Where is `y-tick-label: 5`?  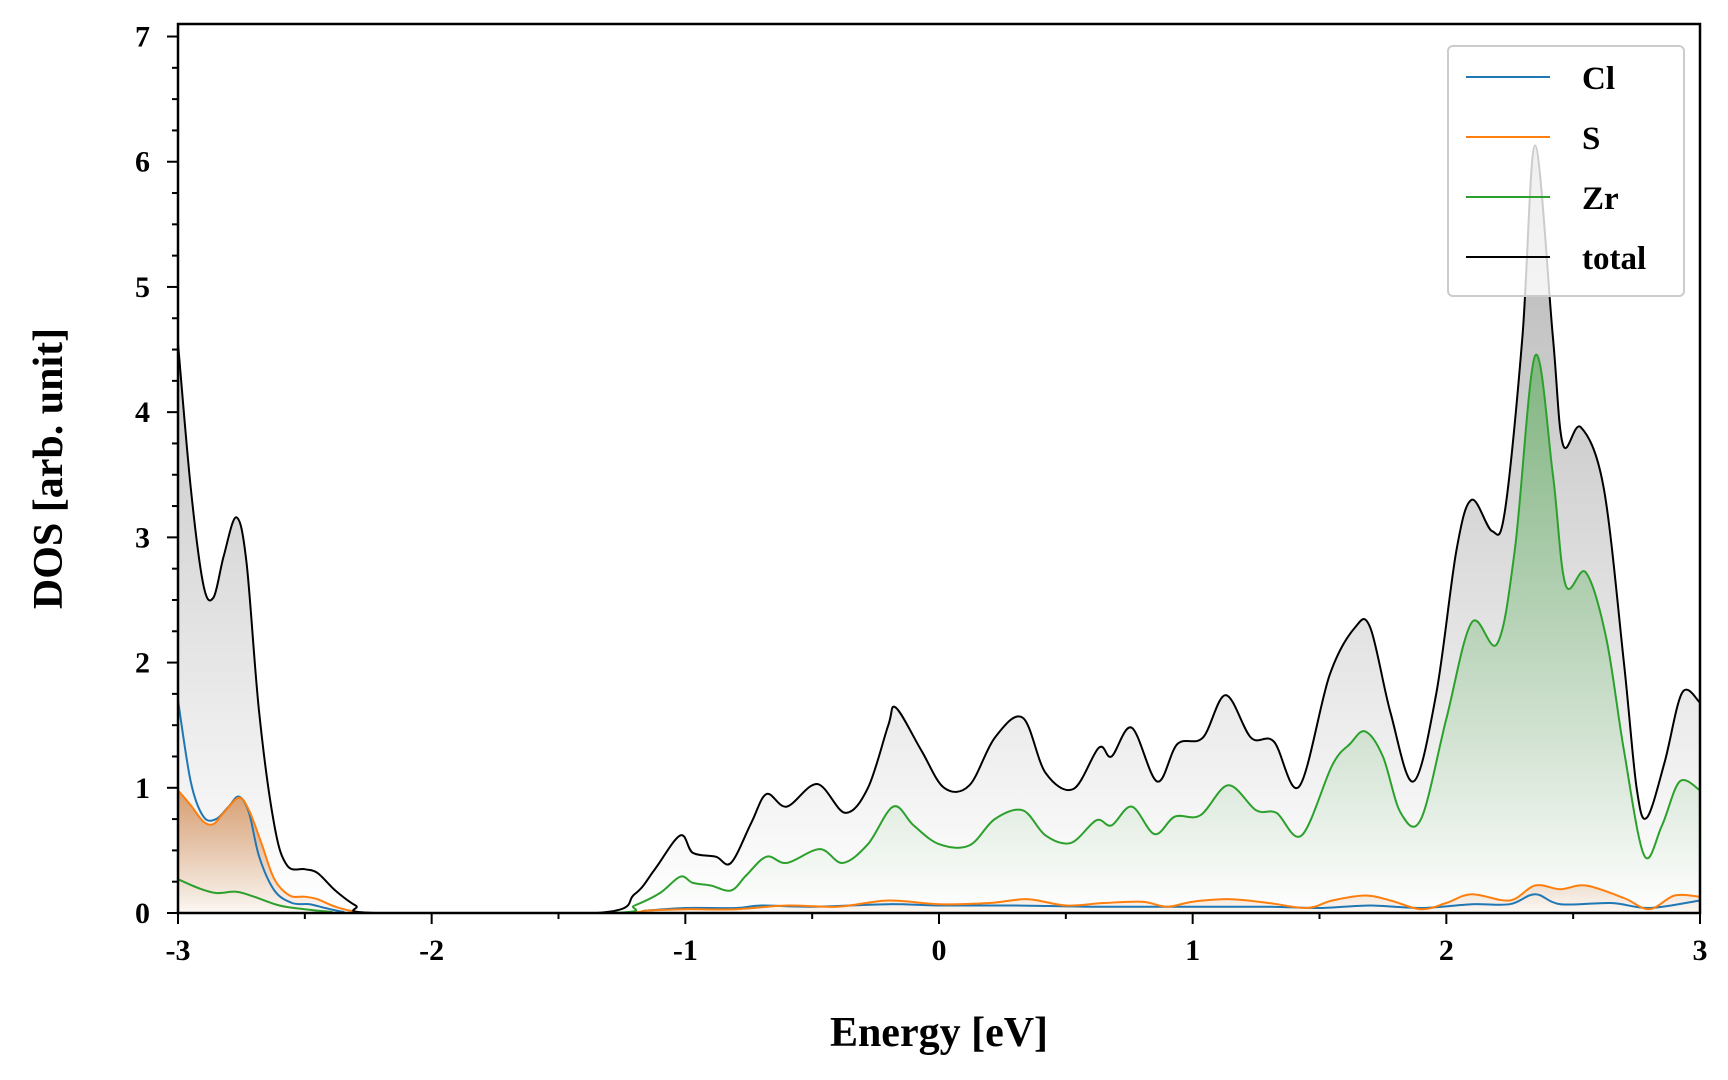
y-tick-label: 5 is located at coordinates (142, 287).